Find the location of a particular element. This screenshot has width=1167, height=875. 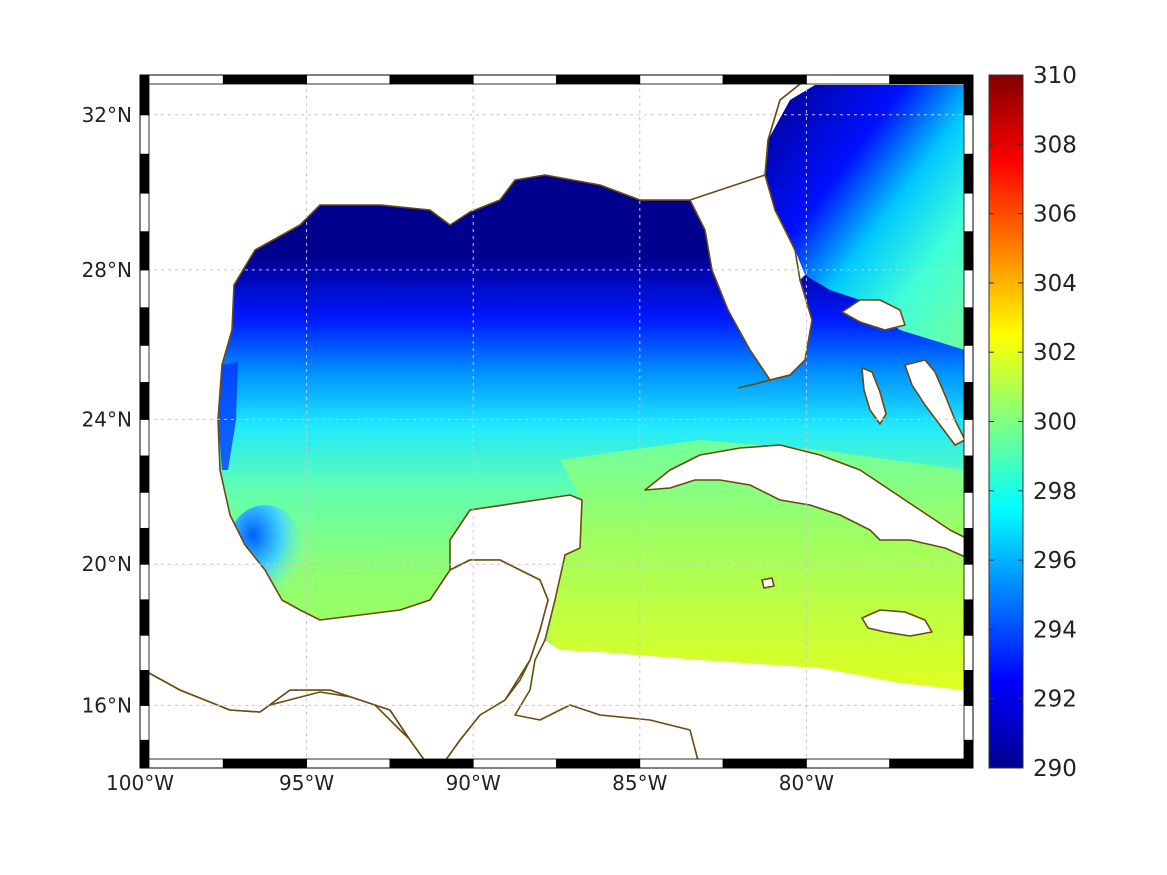

x-tick-label: 85°W is located at coordinates (639, 783).